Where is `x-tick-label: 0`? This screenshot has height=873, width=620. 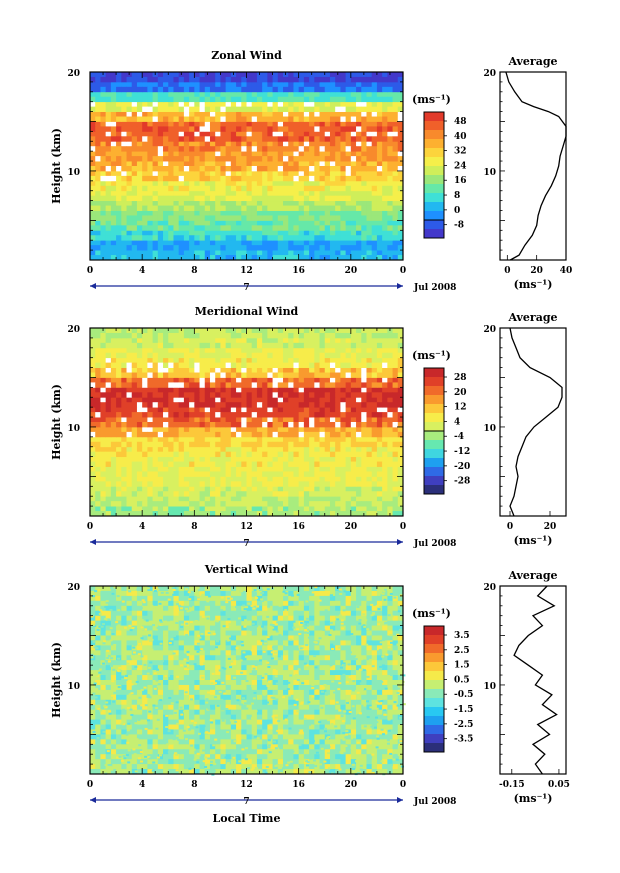
x-tick-label: 0 is located at coordinates (90, 527).